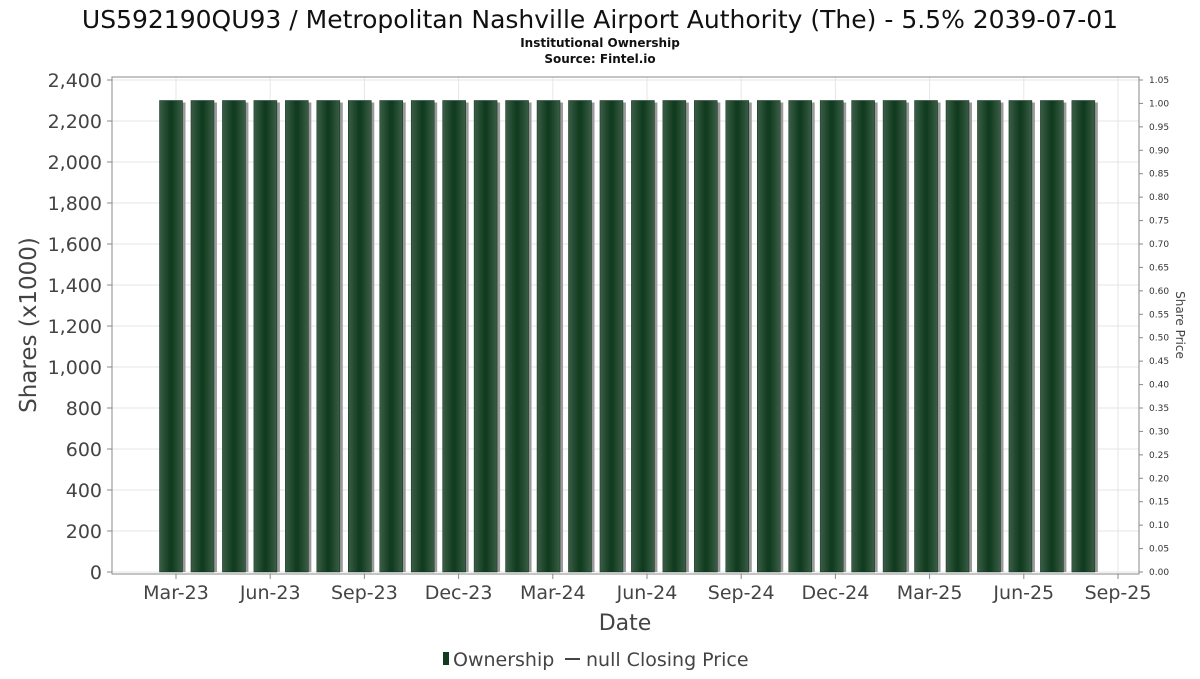 The height and width of the screenshot is (679, 1200). What do you see at coordinates (1159, 409) in the screenshot?
I see `y2-tick-label: 0.35` at bounding box center [1159, 409].